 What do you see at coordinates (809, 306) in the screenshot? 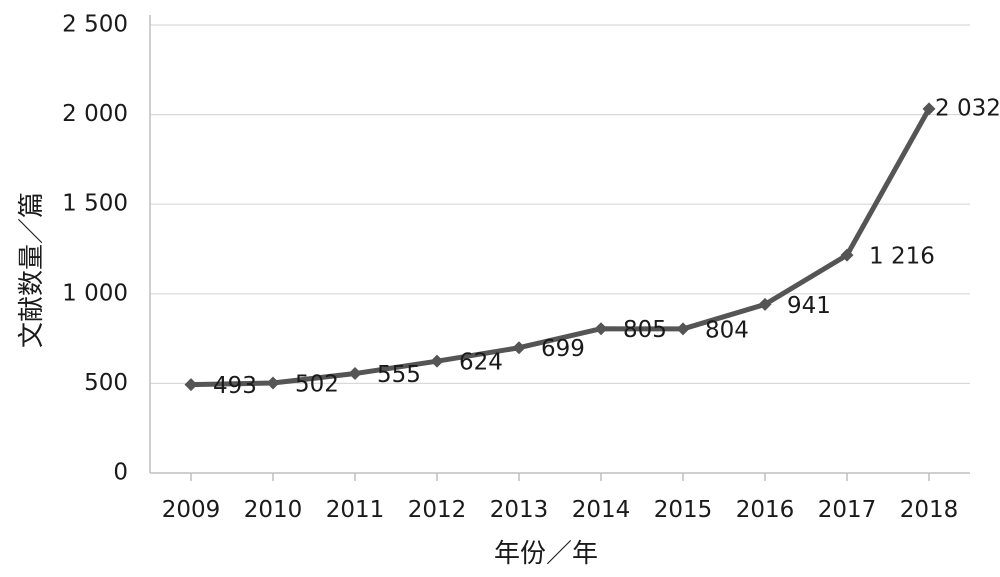
I see `data-label: 941` at bounding box center [809, 306].